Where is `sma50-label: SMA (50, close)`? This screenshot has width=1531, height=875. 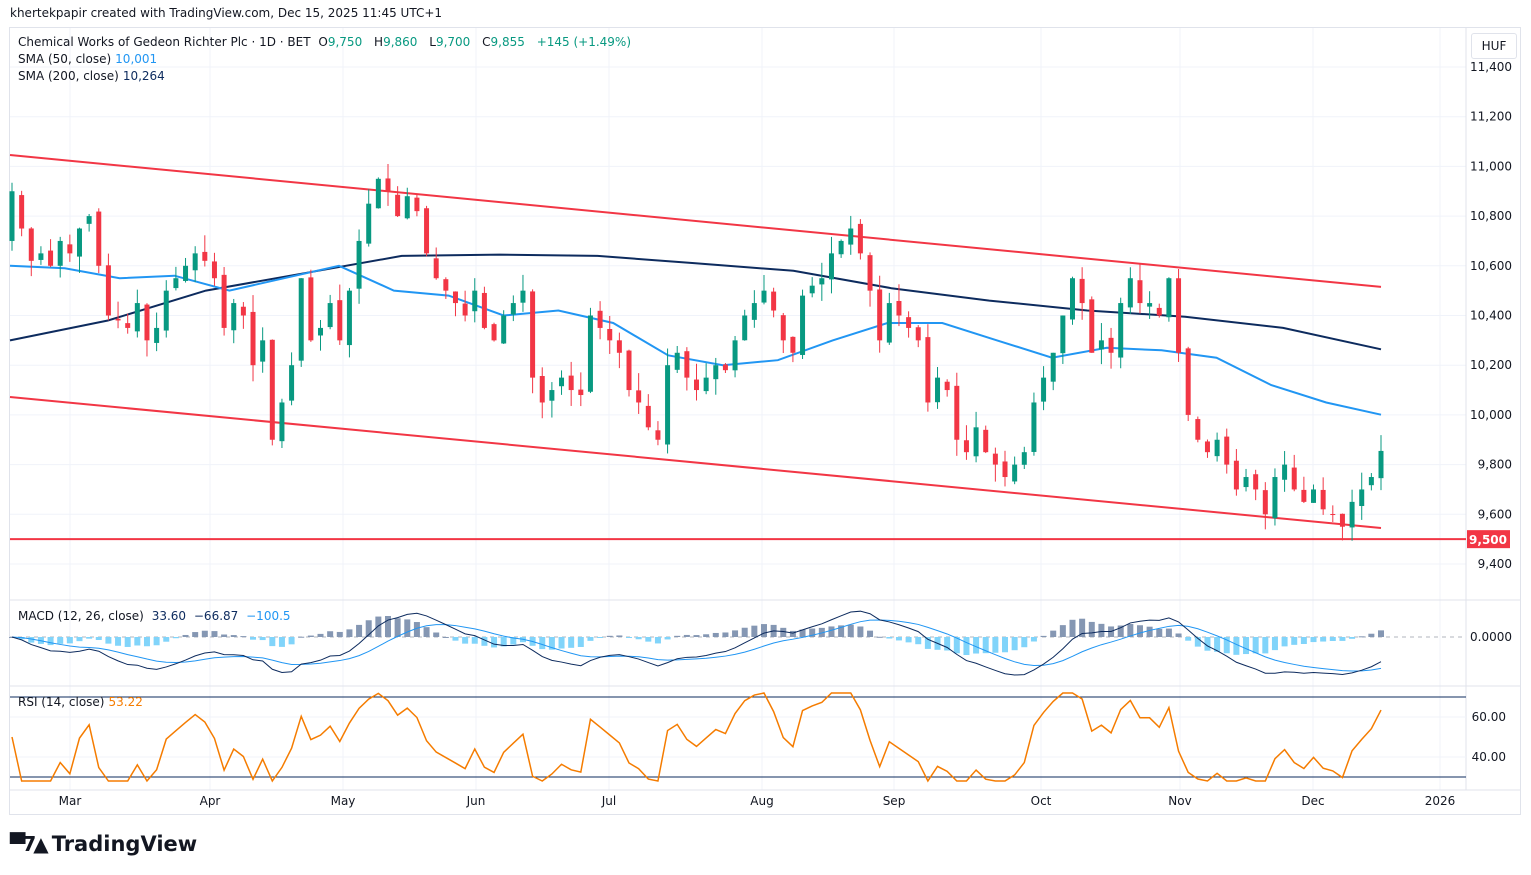
sma50-label: SMA (50, close) is located at coordinates (65, 59).